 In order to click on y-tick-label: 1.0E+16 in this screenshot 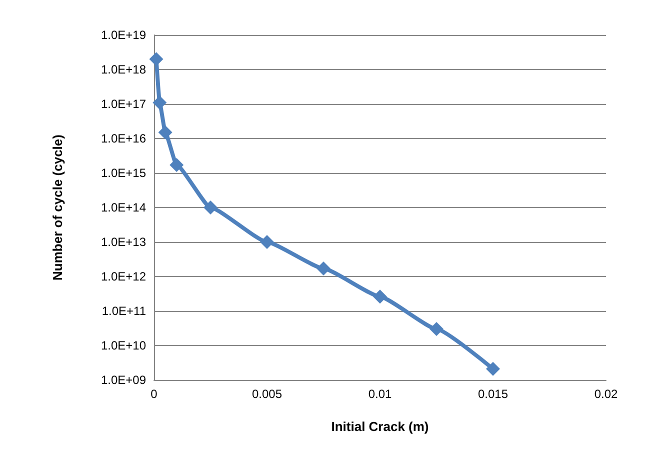, I will do `click(123, 139)`.